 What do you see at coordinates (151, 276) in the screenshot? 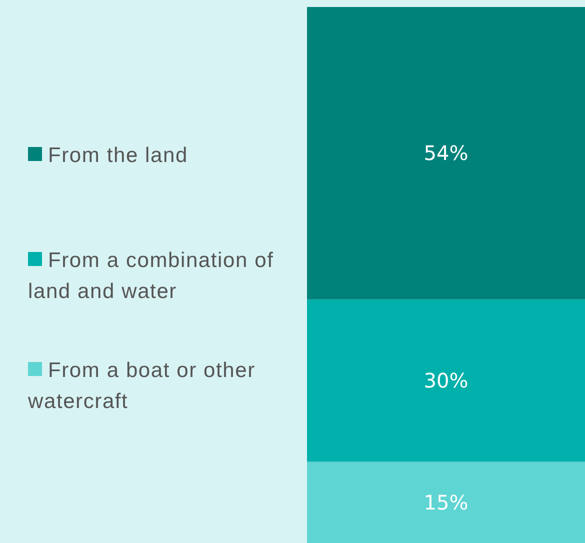
I see `legend-label: From a combination of land and water` at bounding box center [151, 276].